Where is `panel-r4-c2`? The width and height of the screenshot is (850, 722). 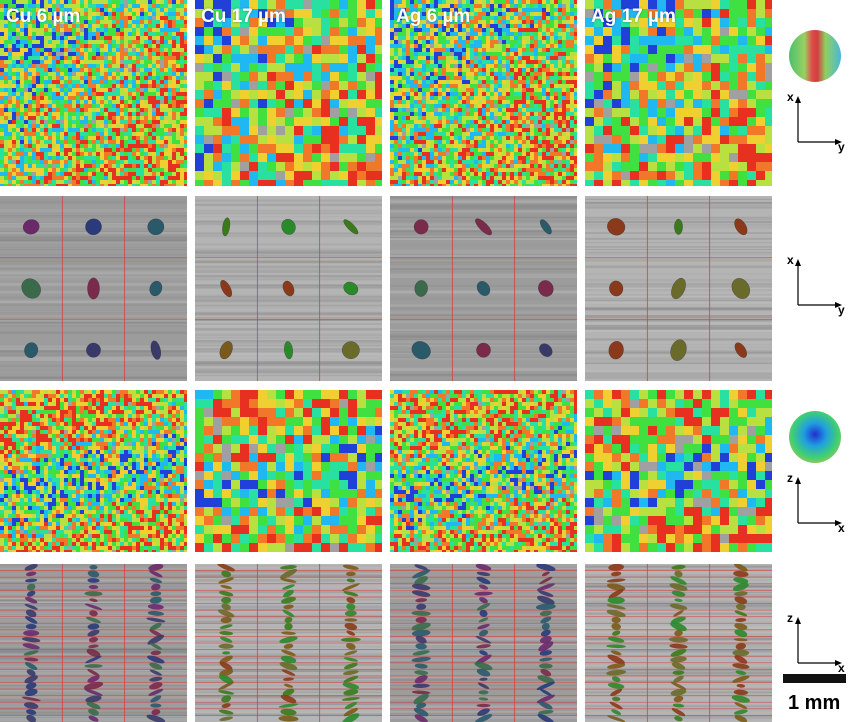
panel-r4-c2 is located at coordinates (288, 643).